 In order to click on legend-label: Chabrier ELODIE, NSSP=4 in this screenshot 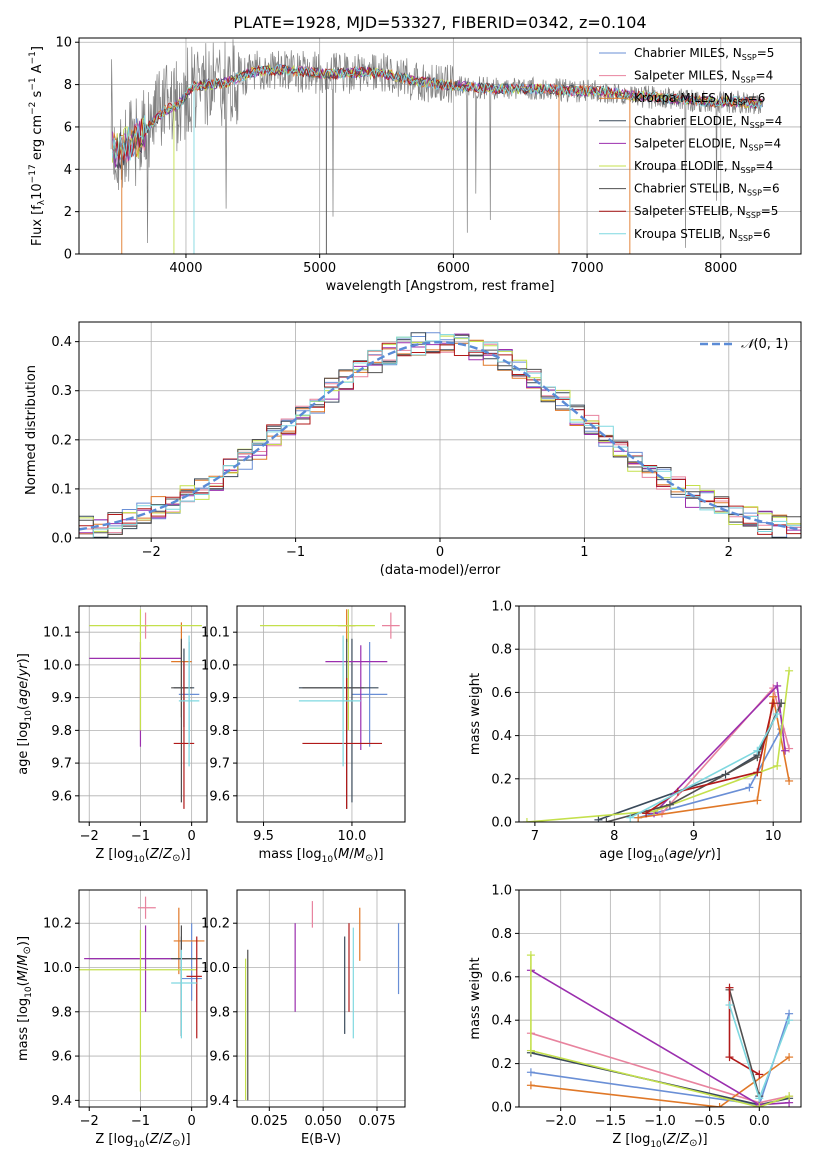, I will do `click(708, 122)`.